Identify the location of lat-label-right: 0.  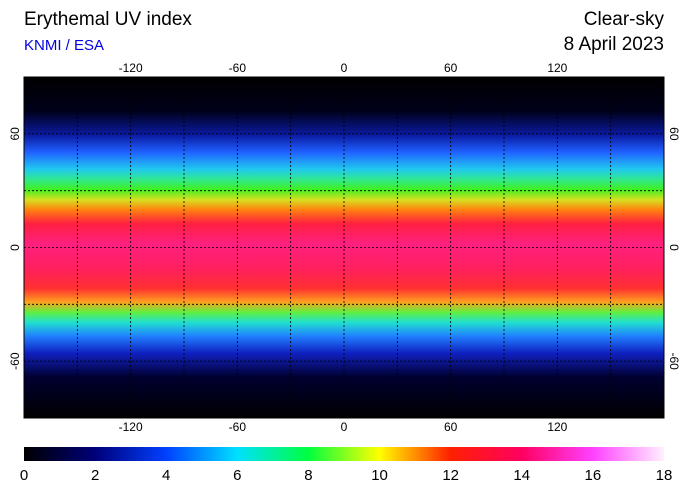
(674, 247).